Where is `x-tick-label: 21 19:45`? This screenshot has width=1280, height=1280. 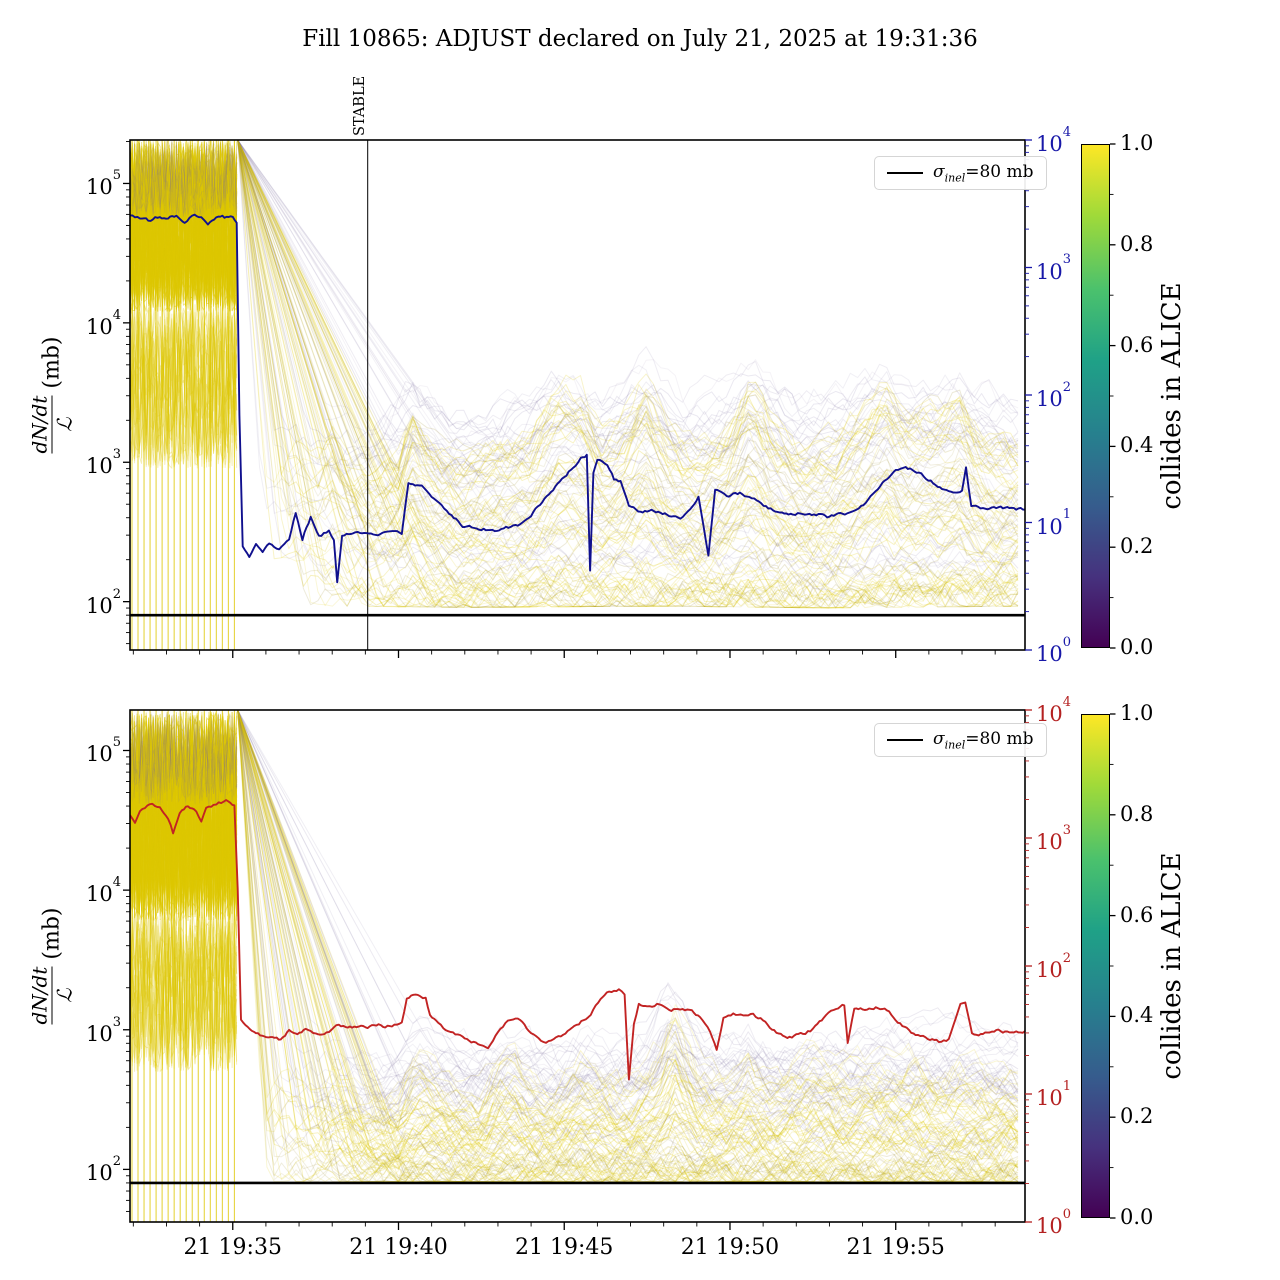 x-tick-label: 21 19:45 is located at coordinates (564, 1247).